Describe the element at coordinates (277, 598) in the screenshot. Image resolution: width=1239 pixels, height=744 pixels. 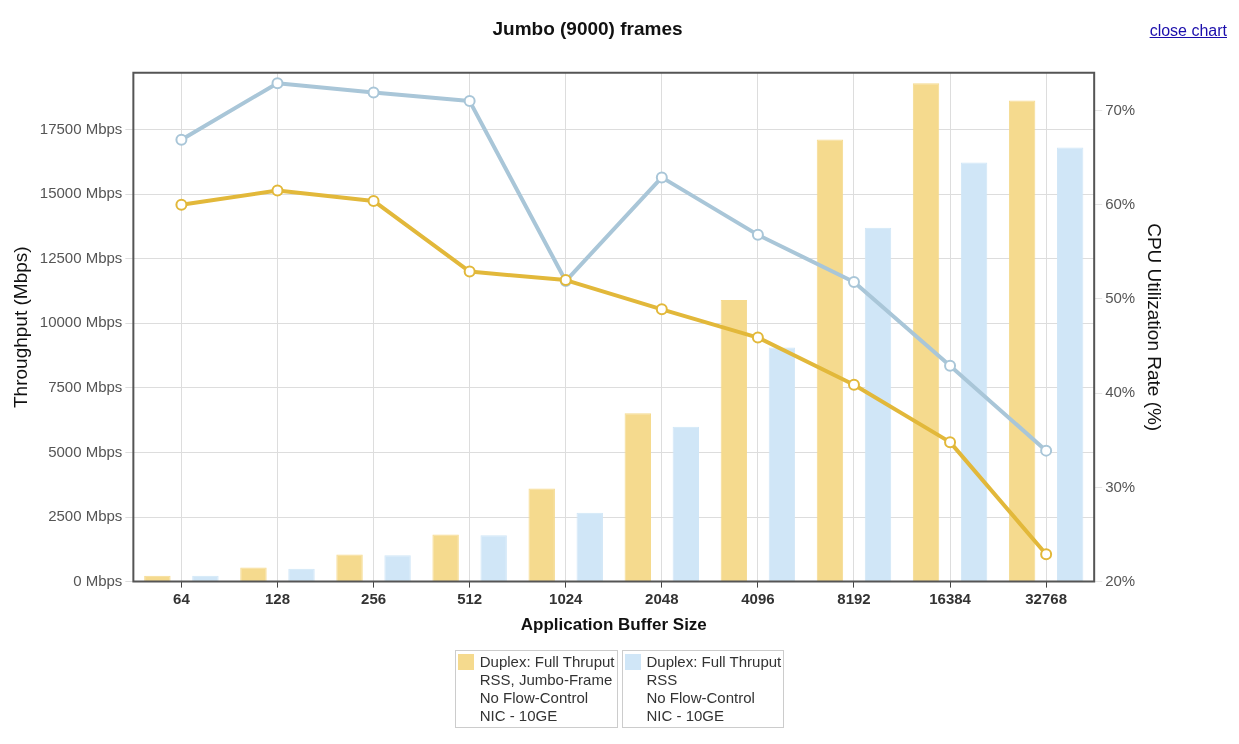
I see `x-tick-label: 128` at that location.